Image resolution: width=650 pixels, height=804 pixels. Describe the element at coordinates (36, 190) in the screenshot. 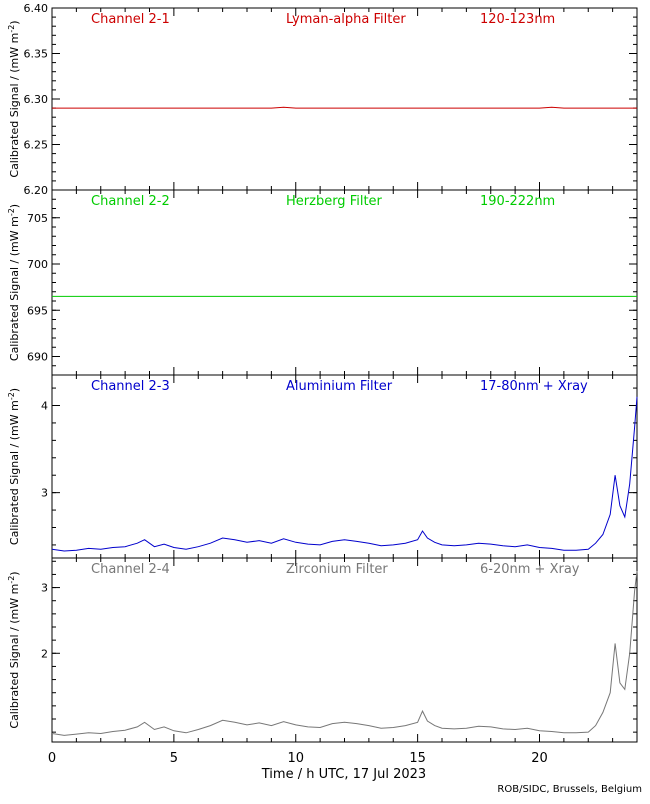

I see `y-tick-label: 6.20` at that location.